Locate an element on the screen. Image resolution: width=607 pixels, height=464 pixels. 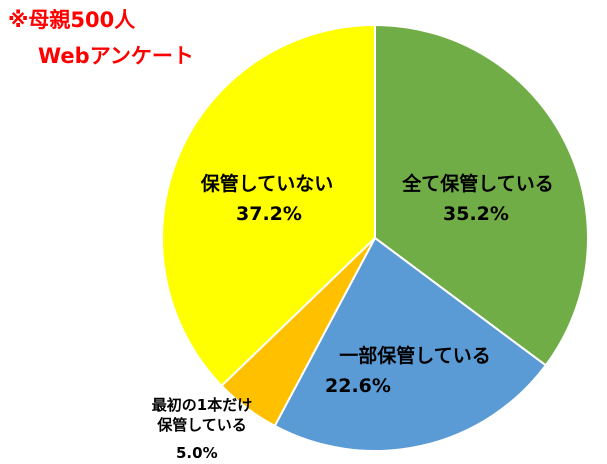
value-label: 22.6% is located at coordinates (358, 386).